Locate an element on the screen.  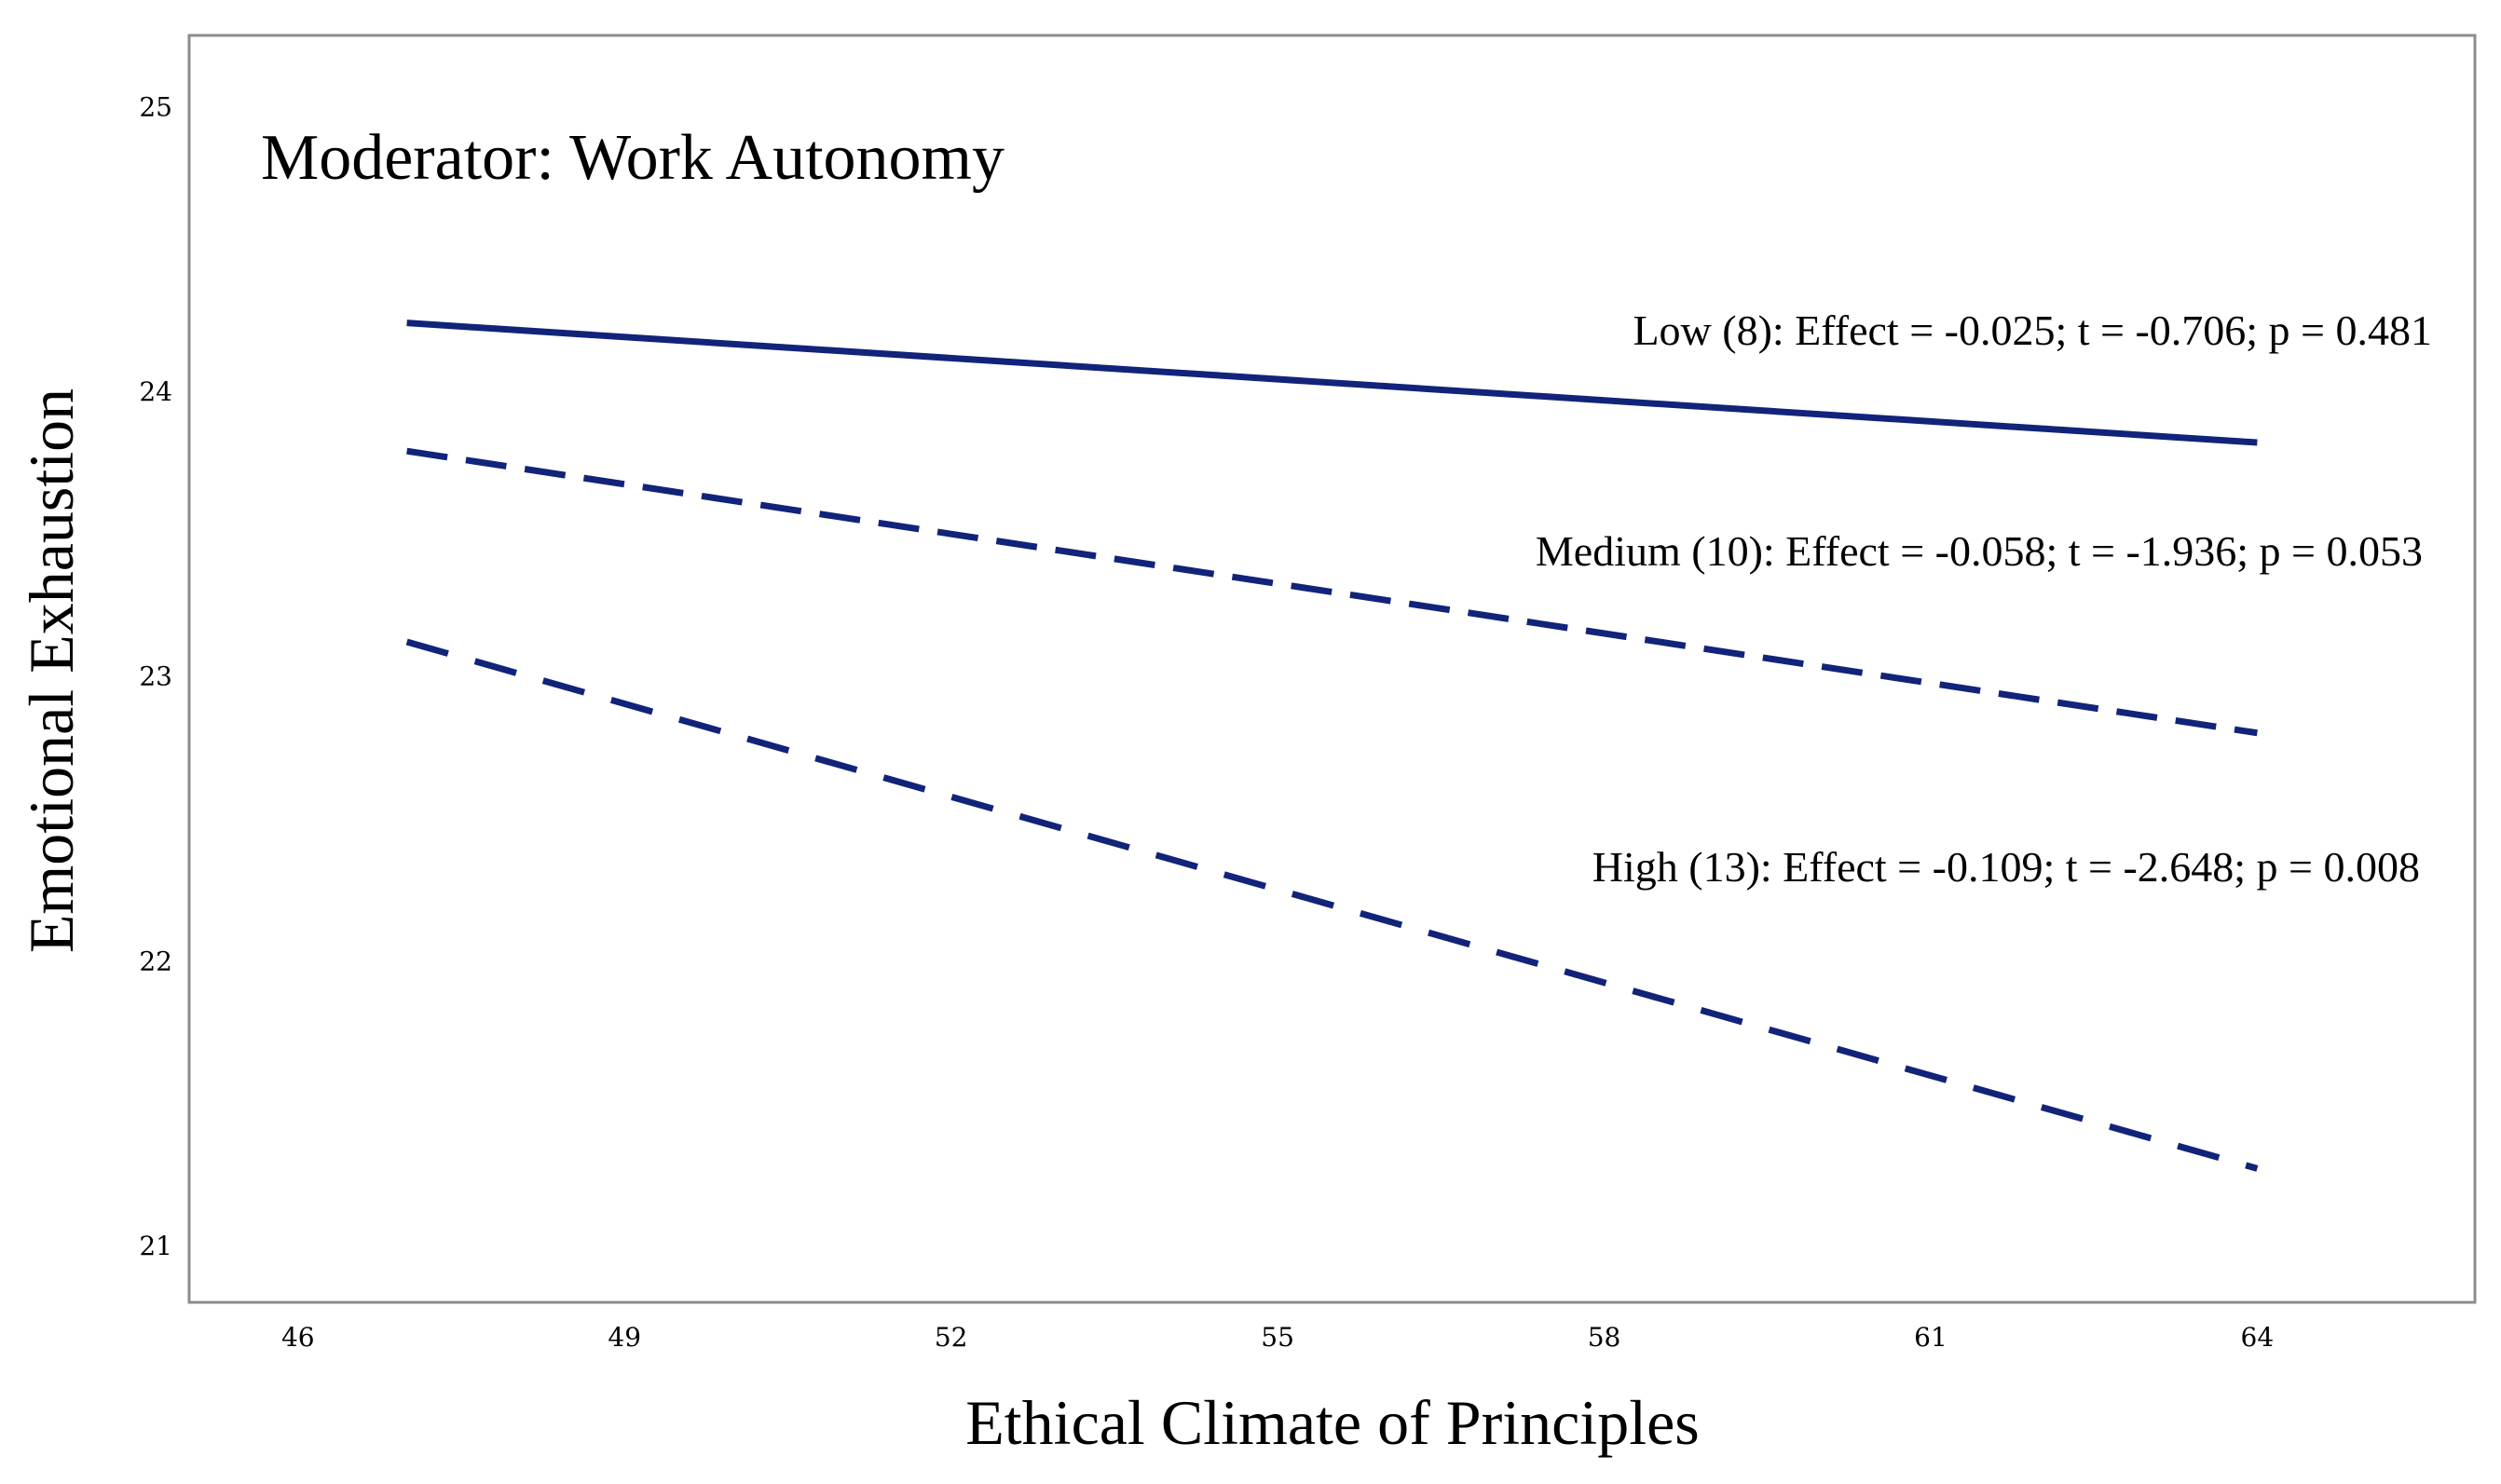
x-tick-label: 52 is located at coordinates (952, 1337).